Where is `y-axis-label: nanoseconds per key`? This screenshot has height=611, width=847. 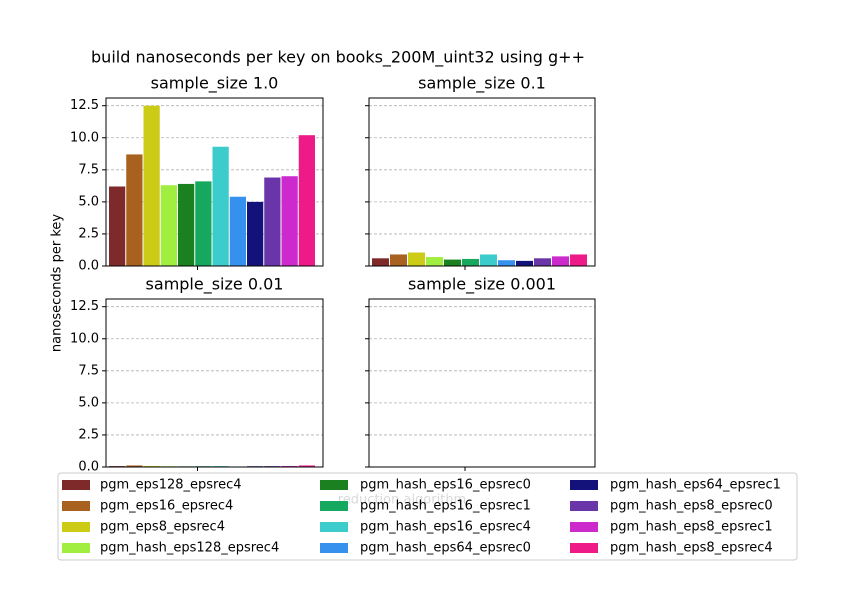
y-axis-label: nanoseconds per key is located at coordinates (57, 283).